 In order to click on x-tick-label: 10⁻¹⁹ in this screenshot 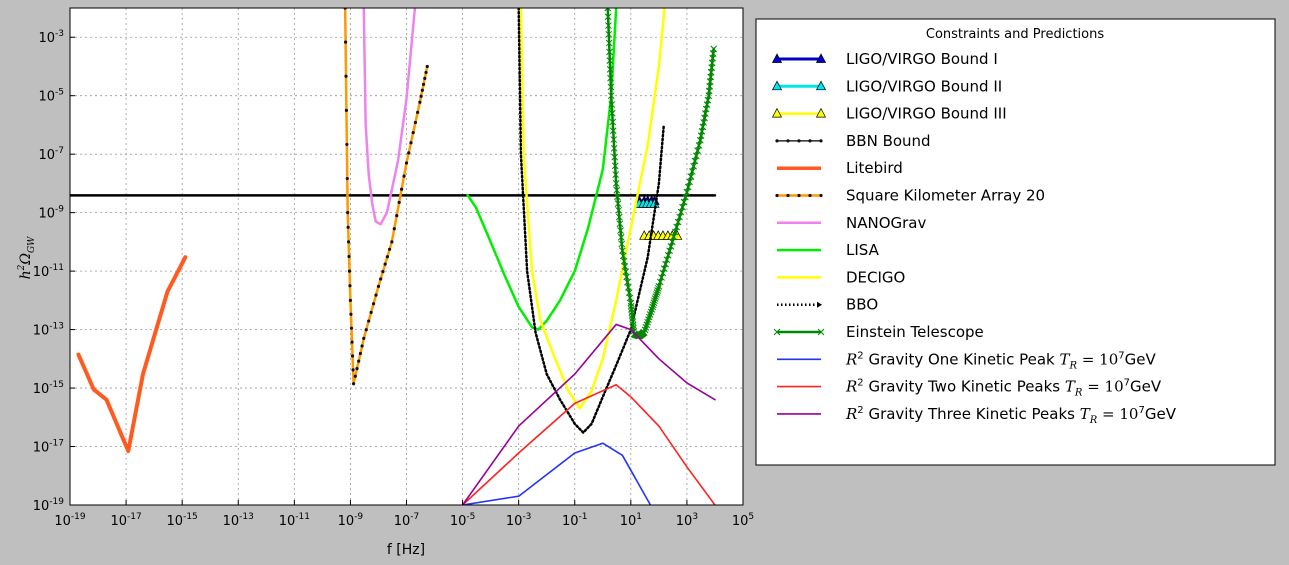, I will do `click(70, 520)`.